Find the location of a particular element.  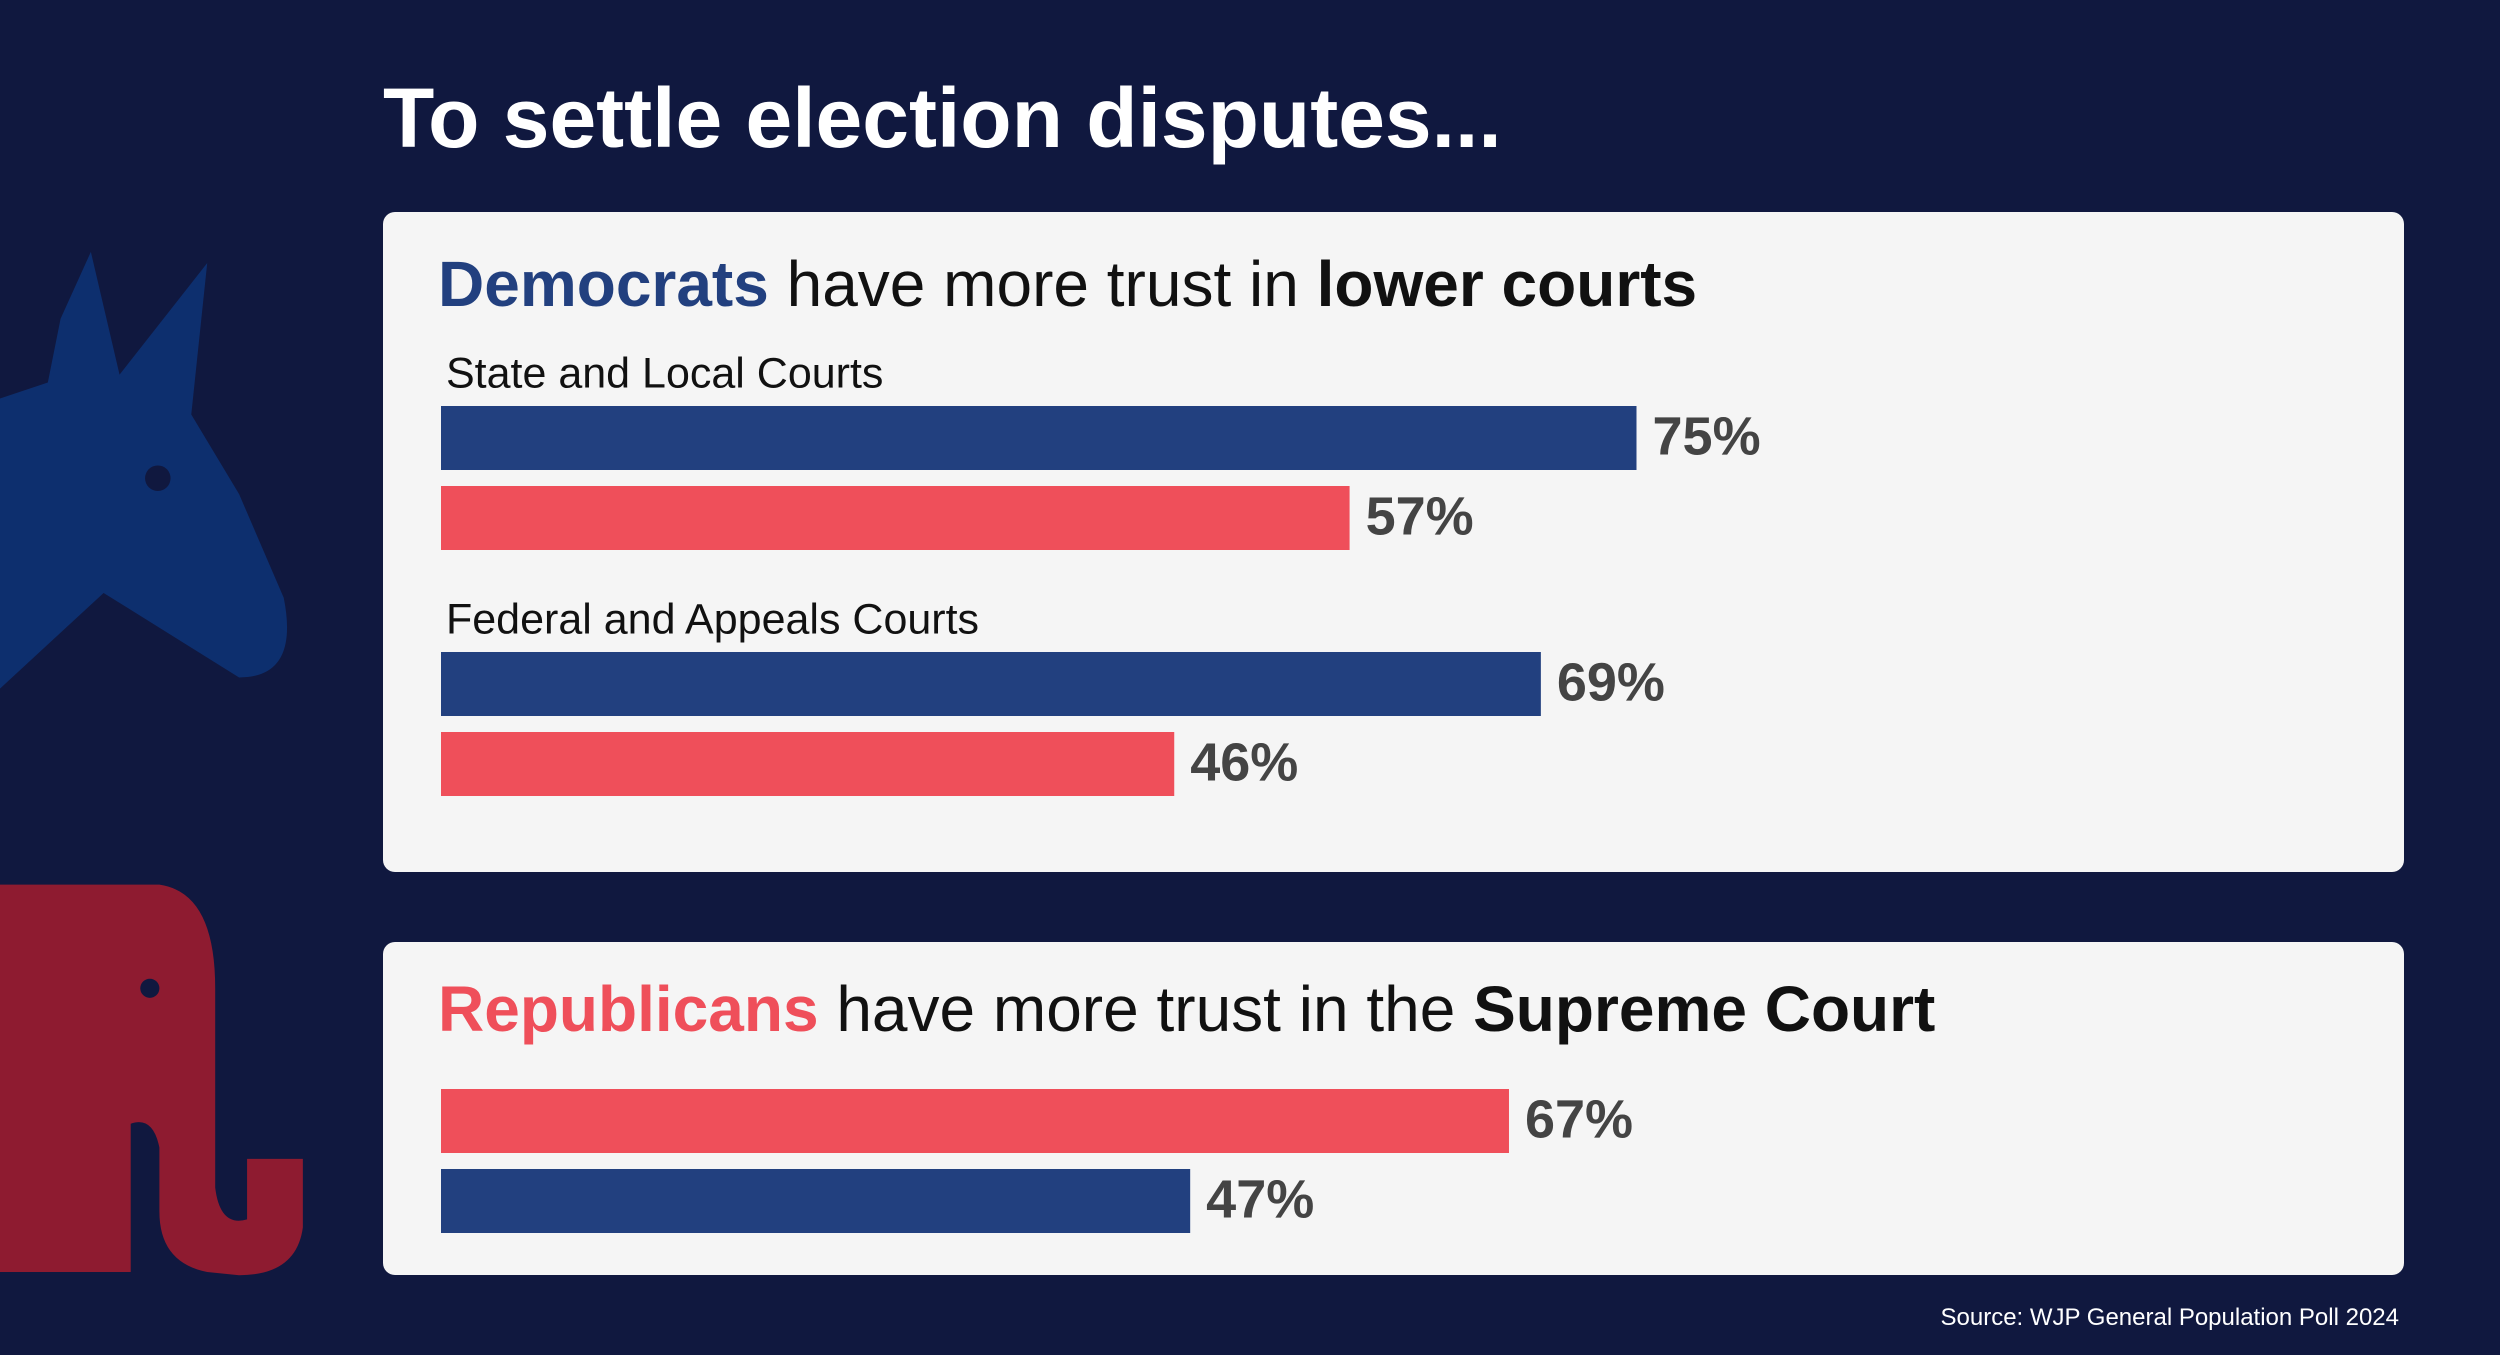

panel-title-party: Republicans is located at coordinates (628, 1009).